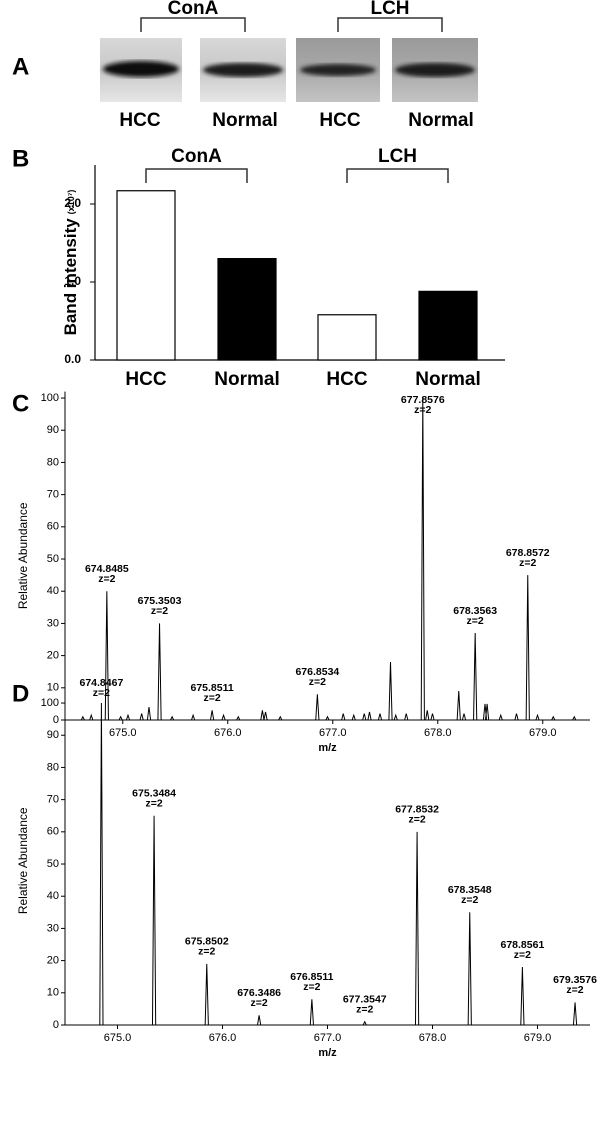 This screenshot has width=600, height=1146. I want to click on y-tick-label: 1.0, so click(72, 281).